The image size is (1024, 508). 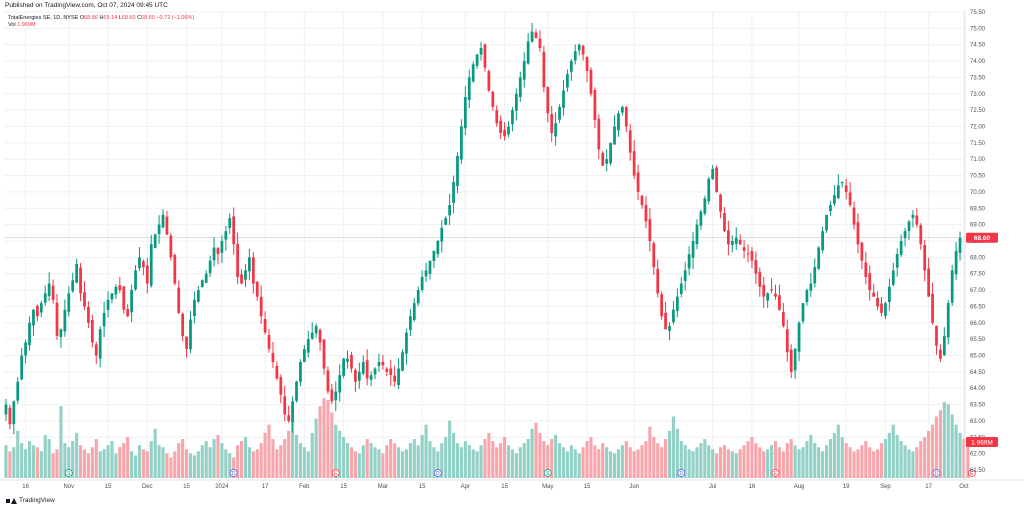 What do you see at coordinates (148, 18) in the screenshot?
I see `close-value: 68.60` at bounding box center [148, 18].